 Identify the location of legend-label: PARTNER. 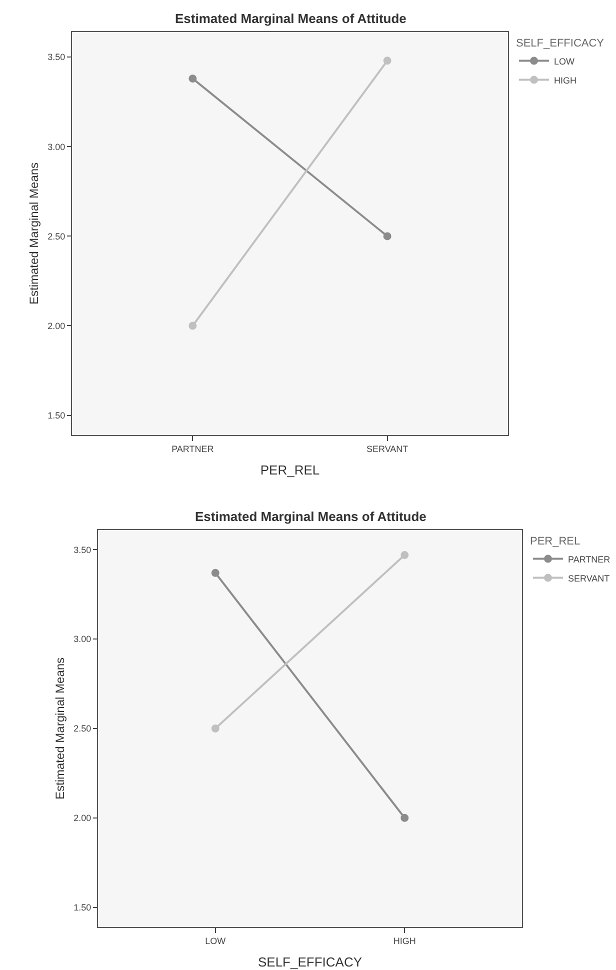
(589, 559).